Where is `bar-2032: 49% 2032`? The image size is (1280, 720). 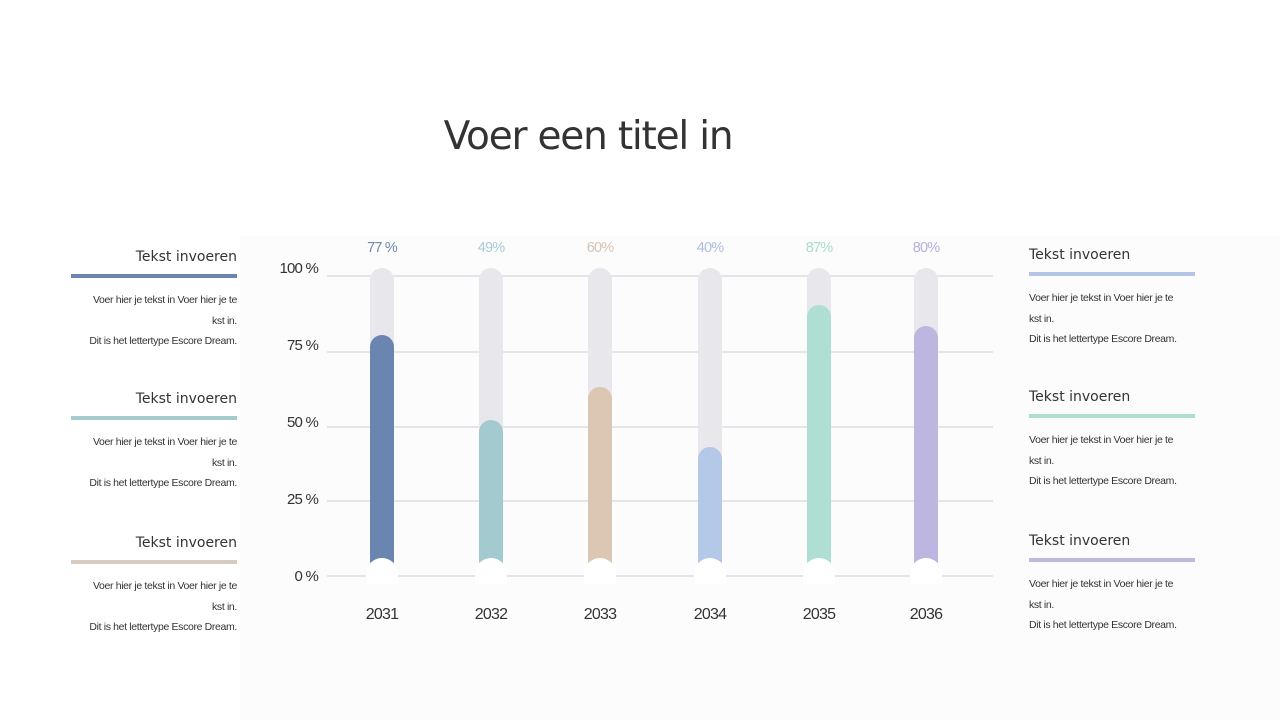
bar-2032: 49% 2032 is located at coordinates (491, 440).